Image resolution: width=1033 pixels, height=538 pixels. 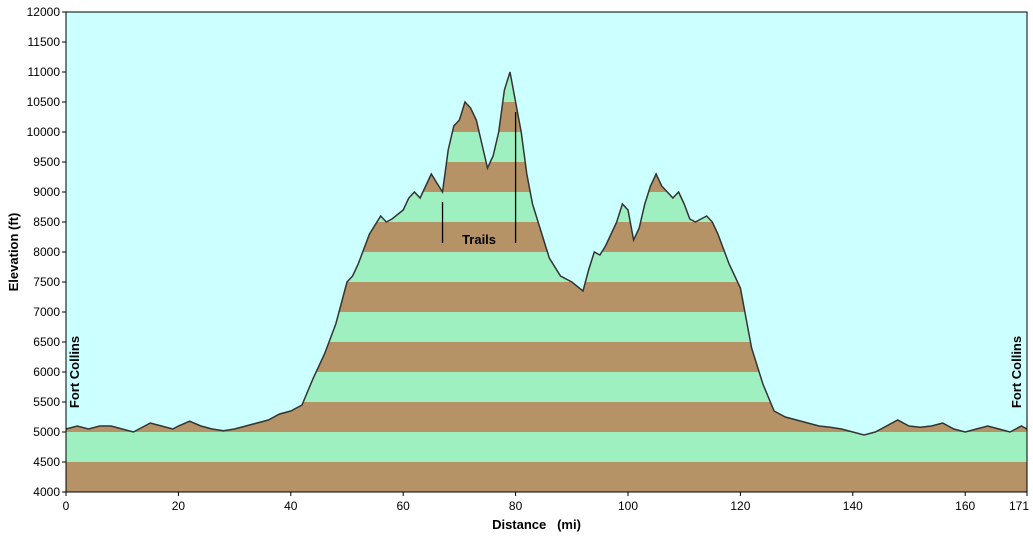 What do you see at coordinates (546, 502) in the screenshot?
I see `x-axis: 0 20 40 60 80 100 120 140 160 171` at bounding box center [546, 502].